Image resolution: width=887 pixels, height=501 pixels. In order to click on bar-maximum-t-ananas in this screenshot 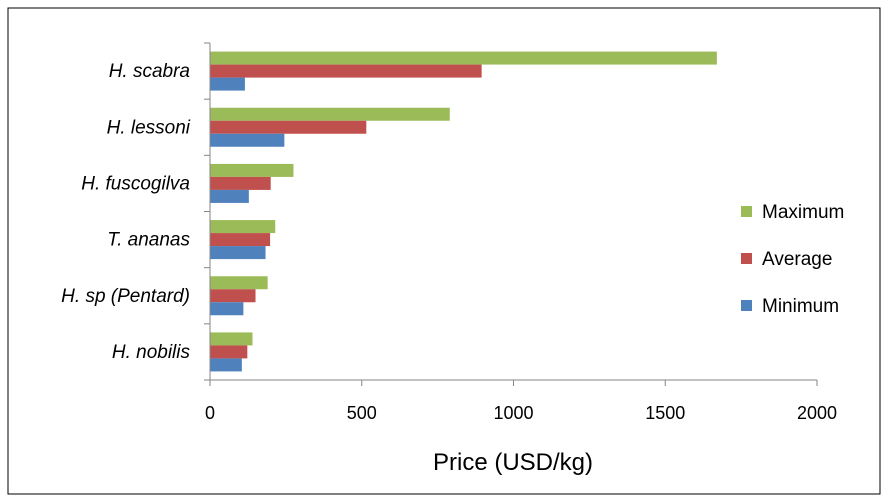, I will do `click(243, 227)`.